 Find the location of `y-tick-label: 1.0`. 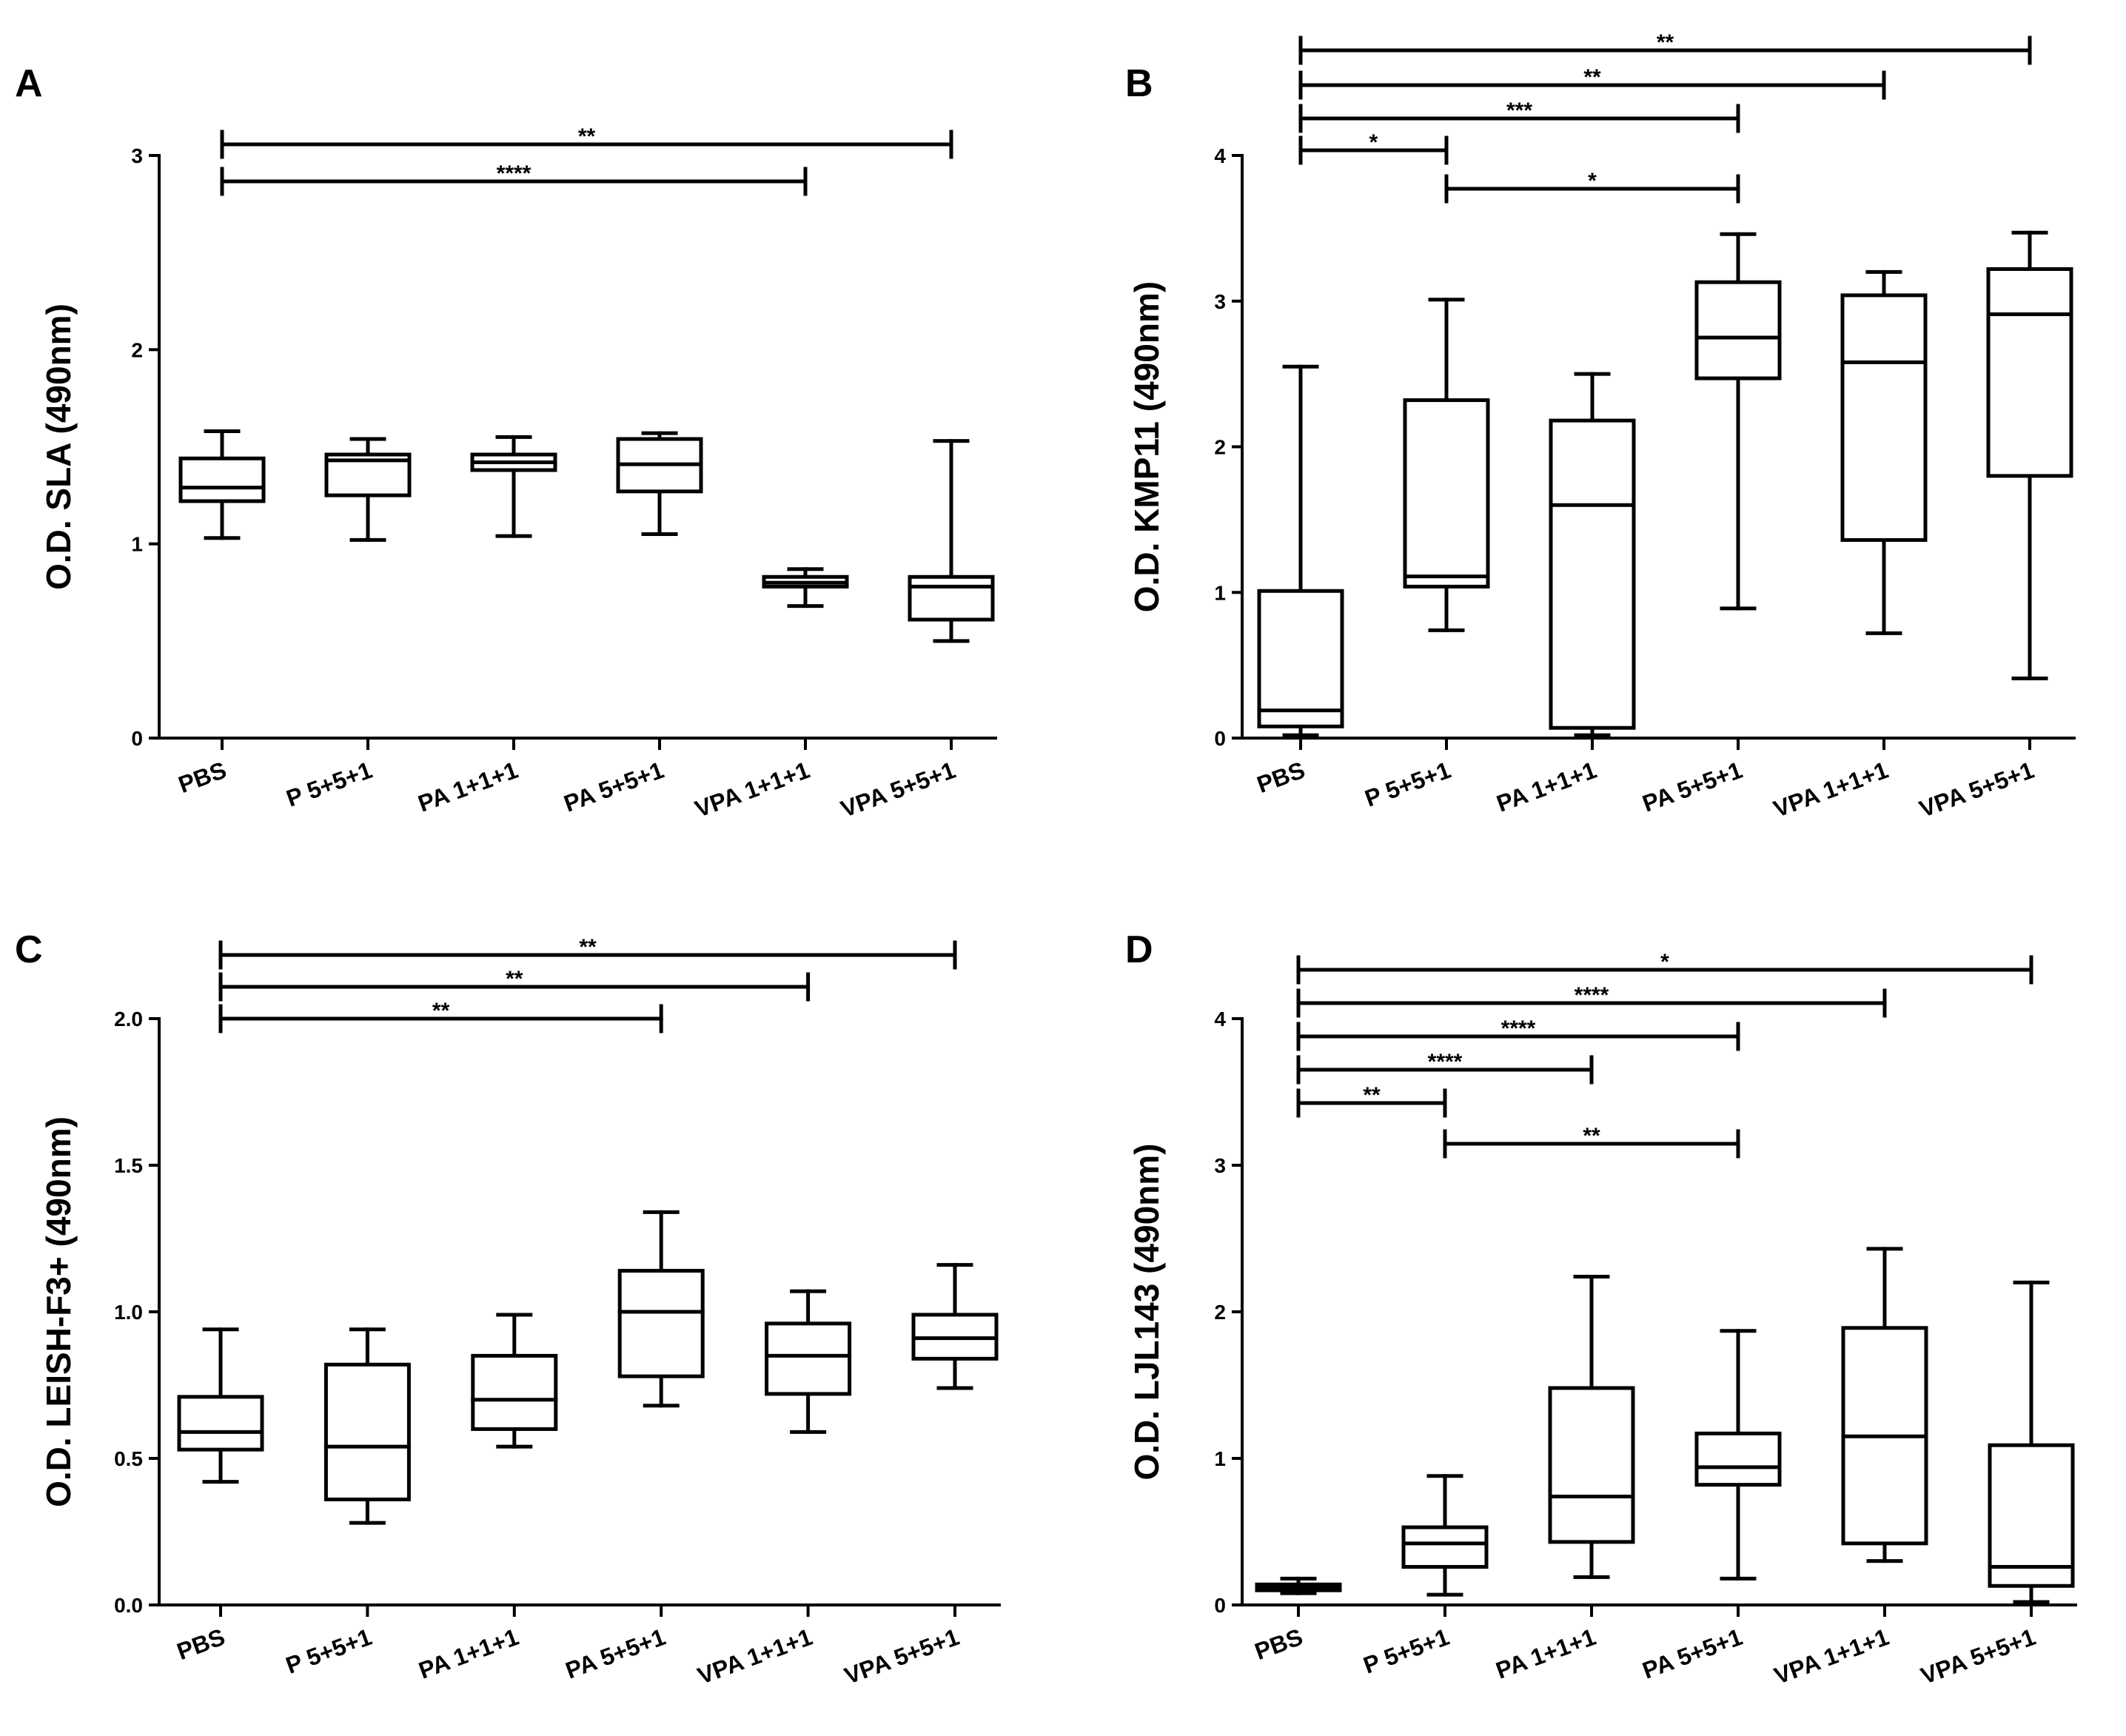

y-tick-label: 1.0 is located at coordinates (128, 1312).